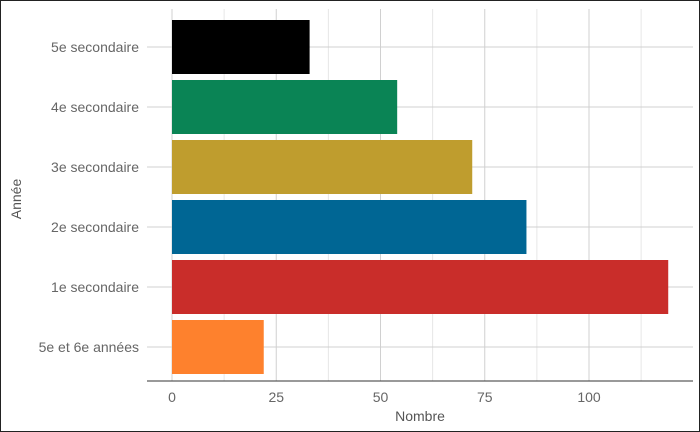  I want to click on y-axis-title: Année, so click(16, 199).